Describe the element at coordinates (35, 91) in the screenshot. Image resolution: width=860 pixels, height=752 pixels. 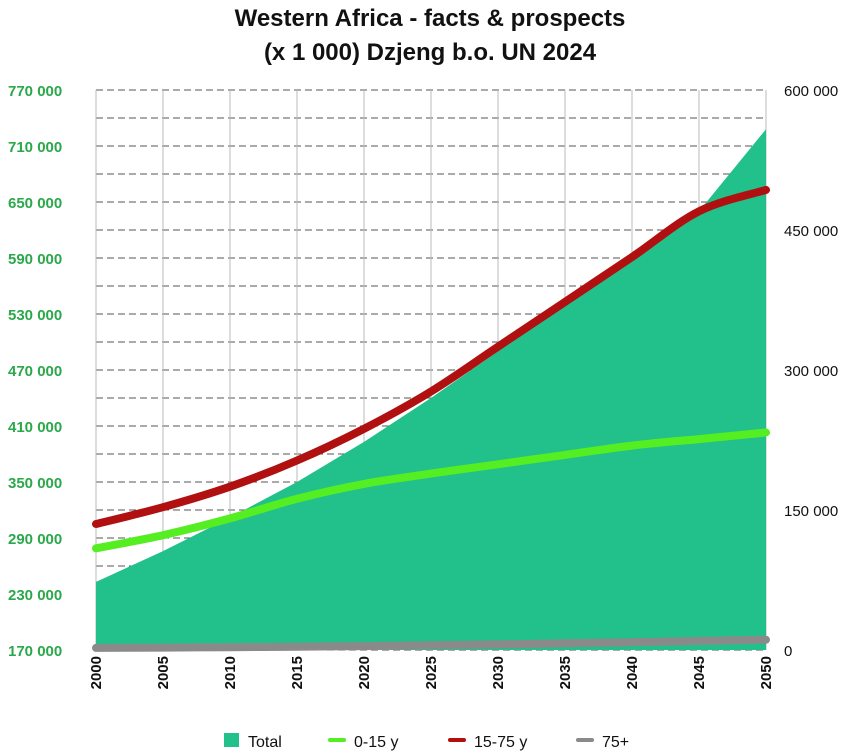
I see `left-tick-label: 770 000` at that location.